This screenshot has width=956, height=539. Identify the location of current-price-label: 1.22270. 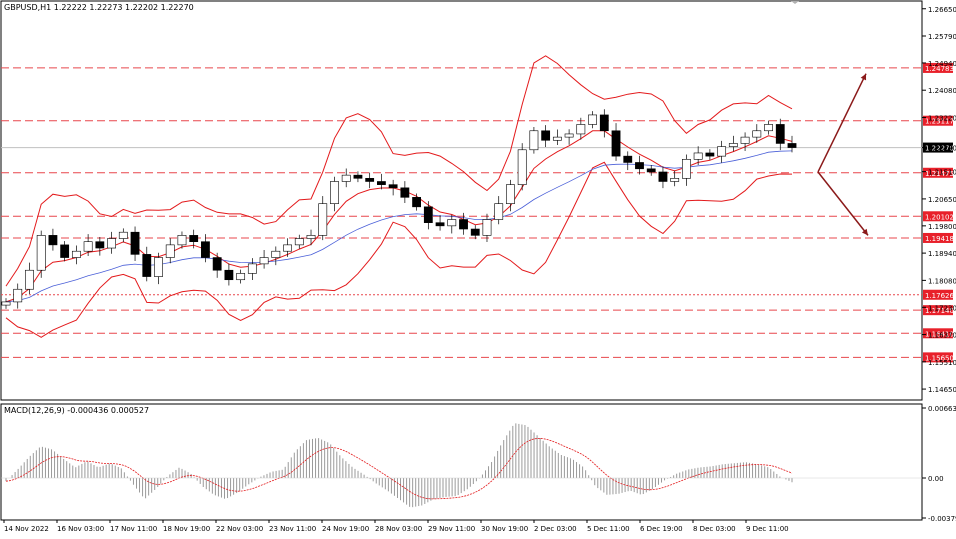
(939, 149).